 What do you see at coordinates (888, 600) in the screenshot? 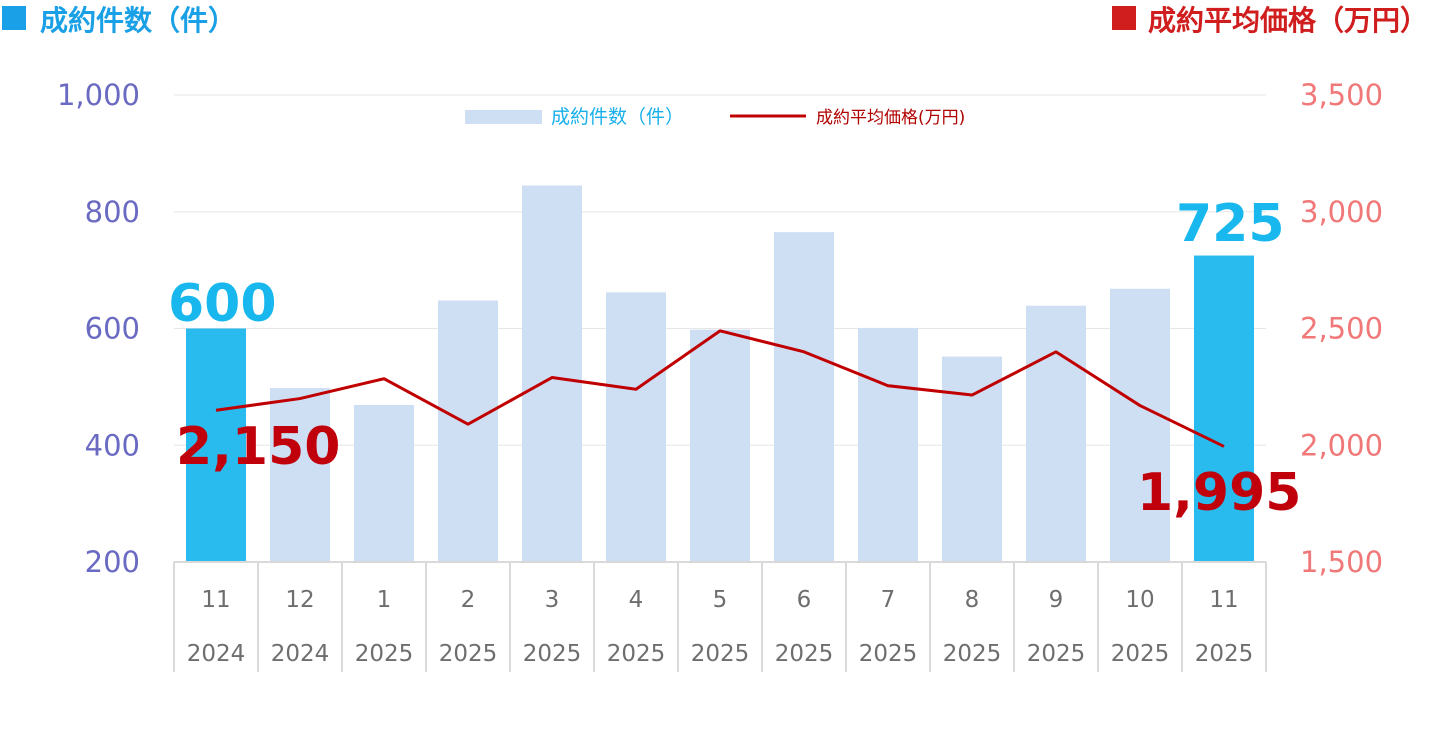
I see `x-tick-month: 7` at bounding box center [888, 600].